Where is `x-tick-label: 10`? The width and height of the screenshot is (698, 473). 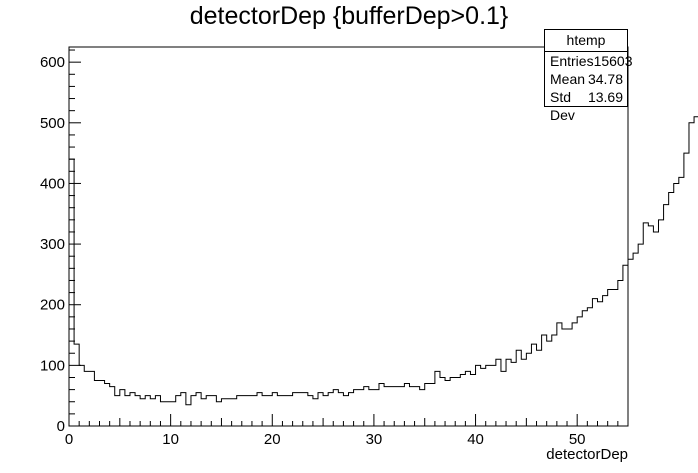
x-tick-label: 10 is located at coordinates (170, 439).